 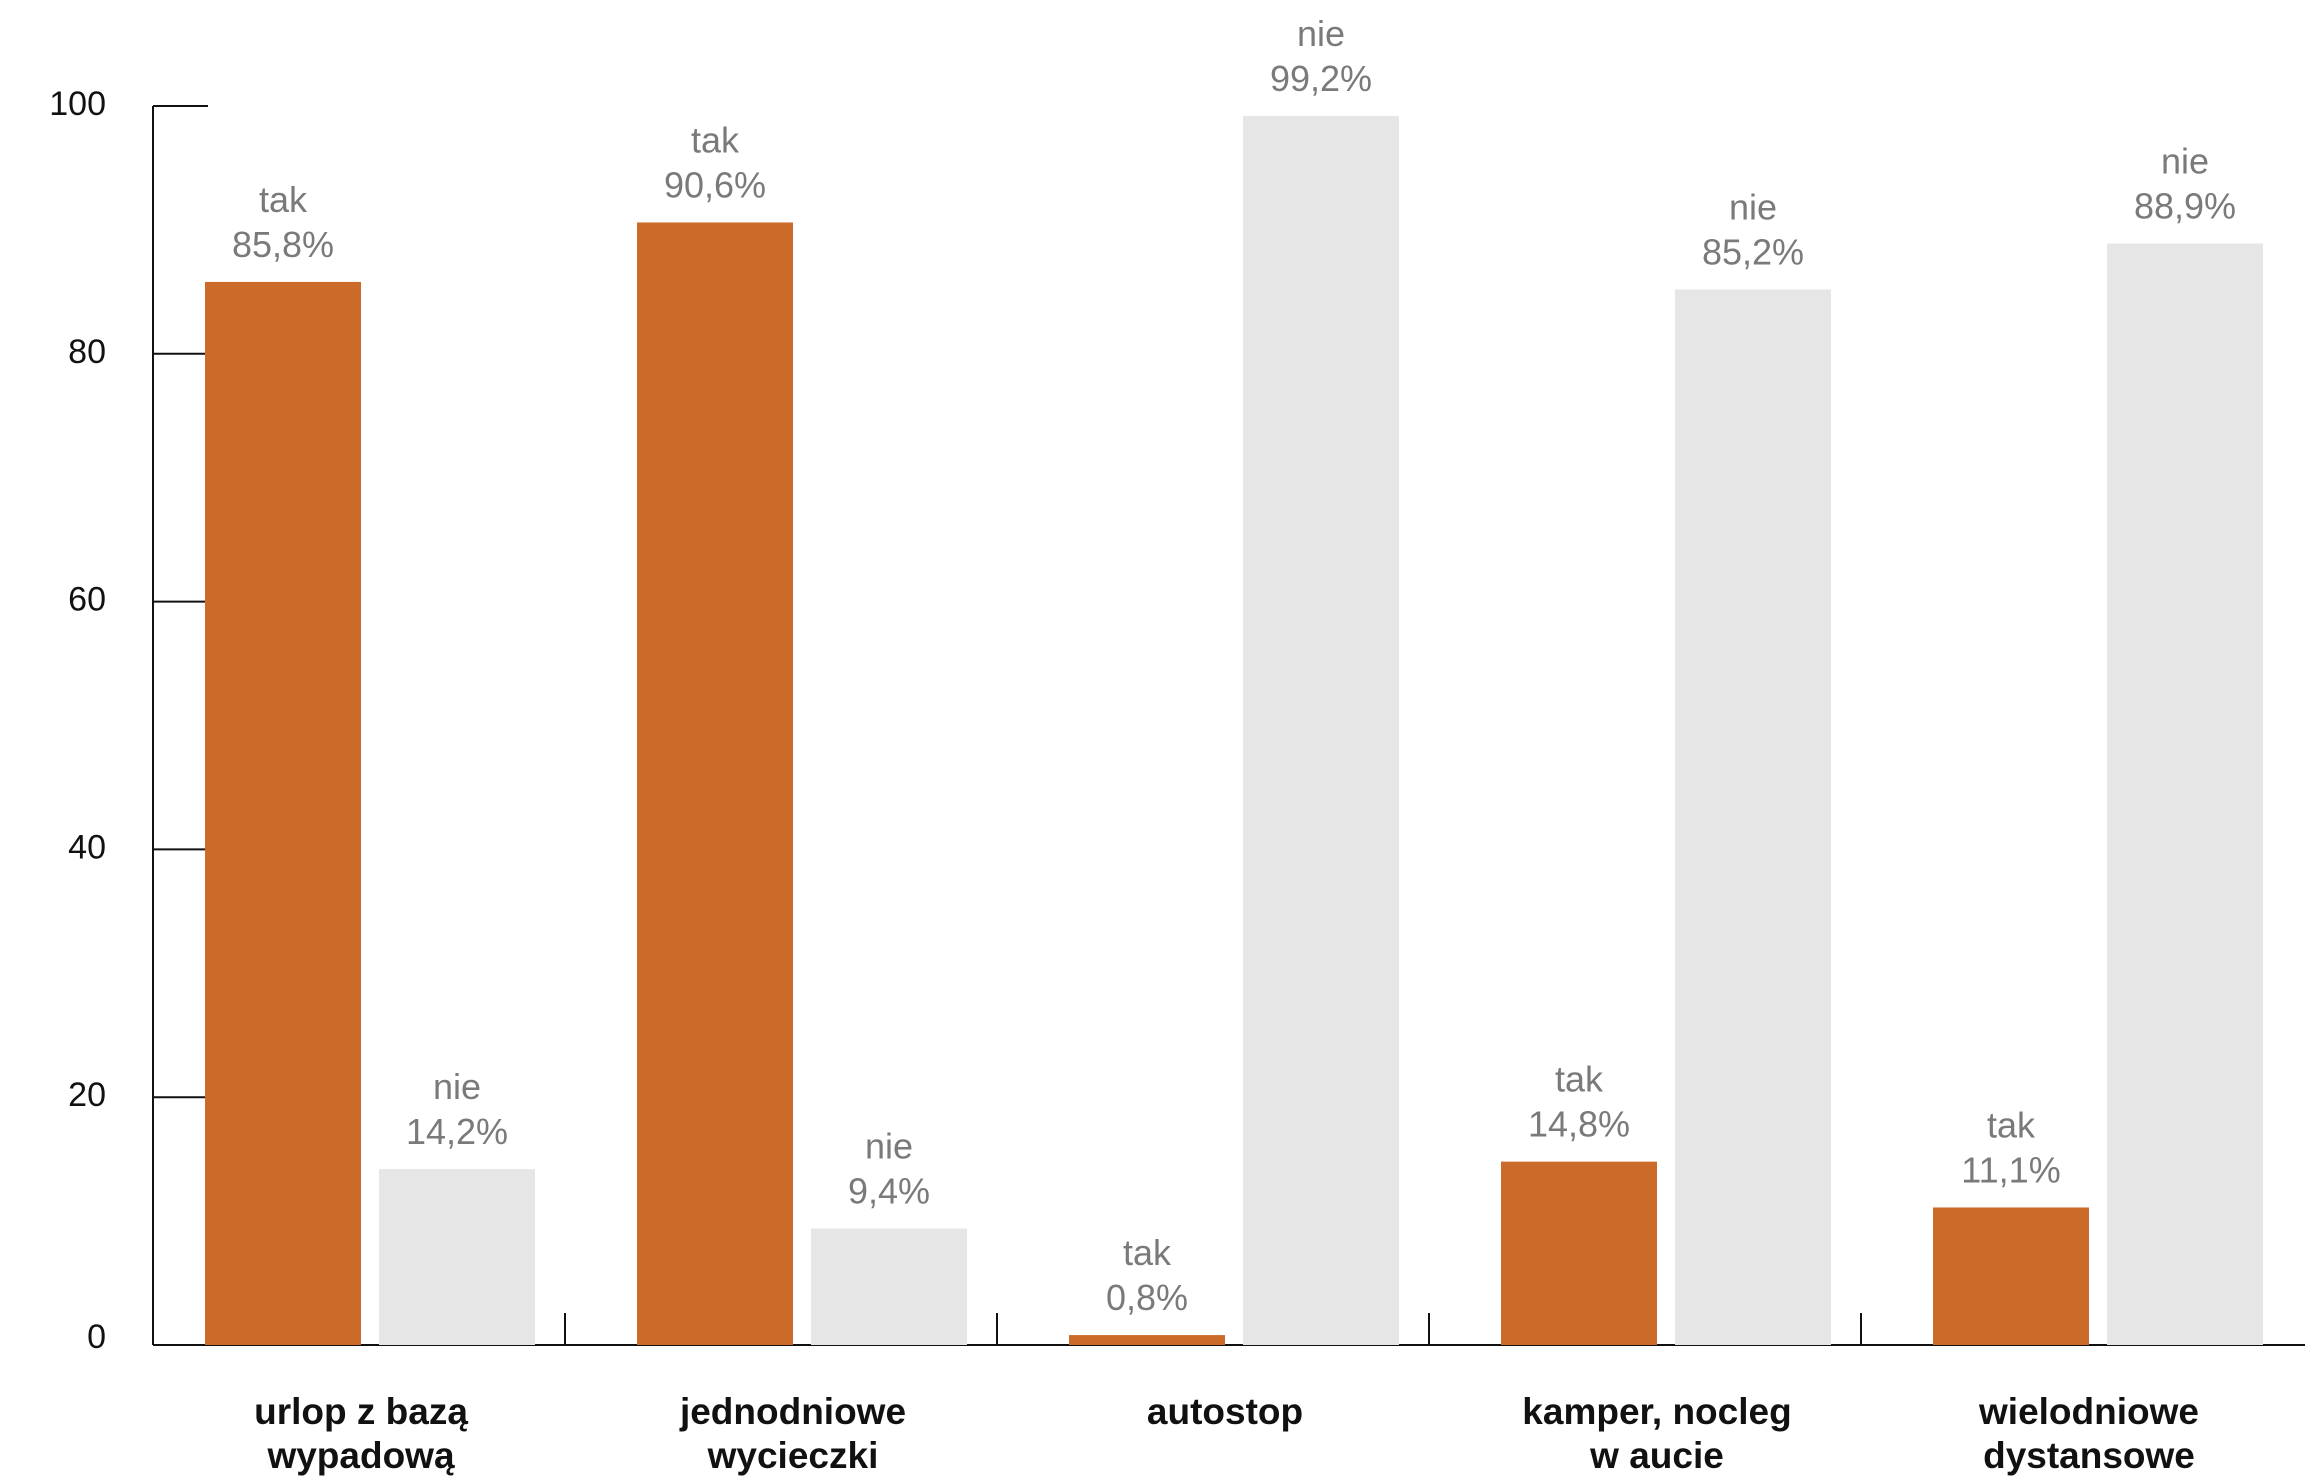 What do you see at coordinates (2089, 1455) in the screenshot?
I see `category-label: dystansowe` at bounding box center [2089, 1455].